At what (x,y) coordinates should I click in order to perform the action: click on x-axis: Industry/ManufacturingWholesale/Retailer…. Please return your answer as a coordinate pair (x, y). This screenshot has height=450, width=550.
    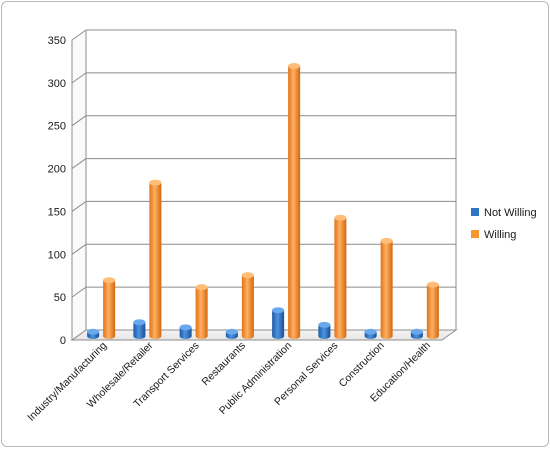
    Looking at the image, I should click on (229, 381).